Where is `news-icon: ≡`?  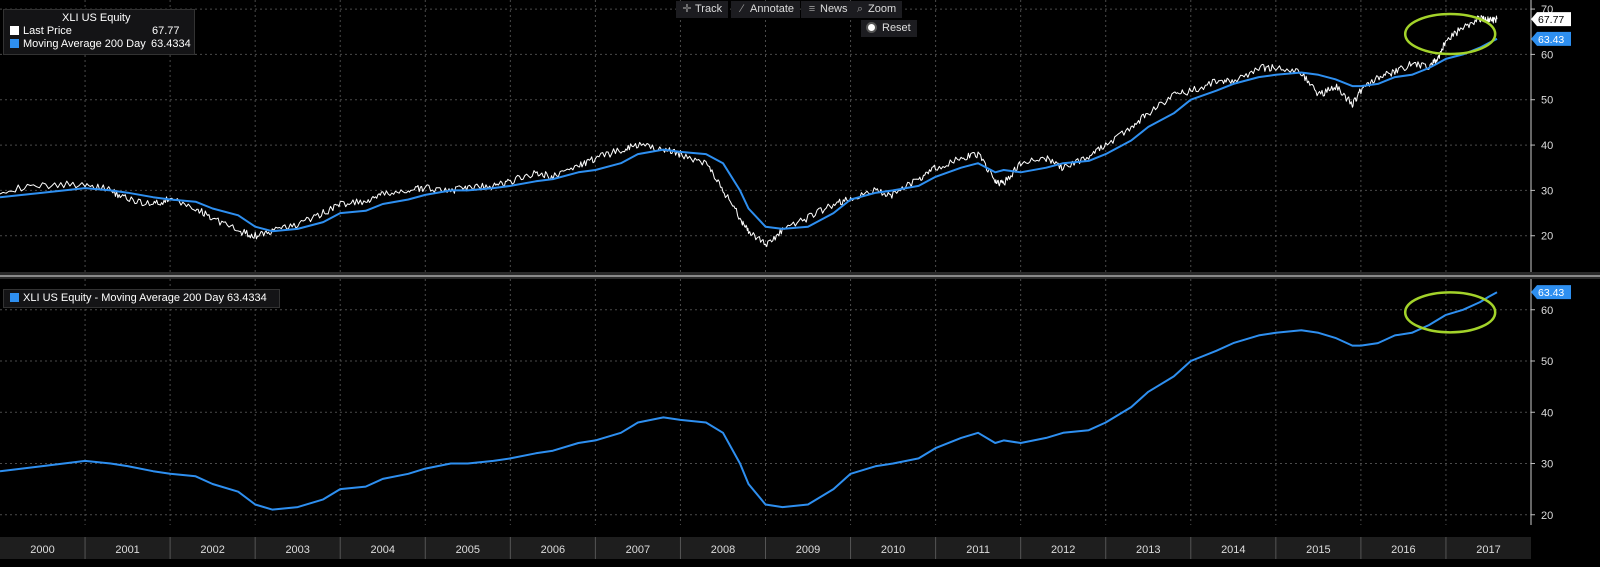 news-icon: ≡ is located at coordinates (812, 9).